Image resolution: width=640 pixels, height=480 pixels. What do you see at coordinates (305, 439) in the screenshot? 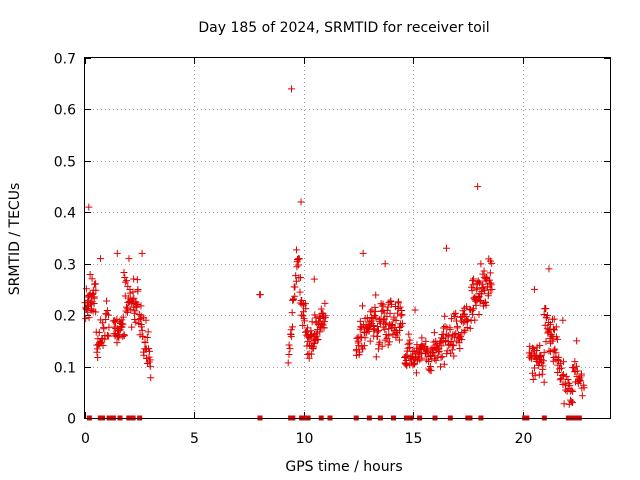
I see `x-tick-label: 10` at bounding box center [305, 439].